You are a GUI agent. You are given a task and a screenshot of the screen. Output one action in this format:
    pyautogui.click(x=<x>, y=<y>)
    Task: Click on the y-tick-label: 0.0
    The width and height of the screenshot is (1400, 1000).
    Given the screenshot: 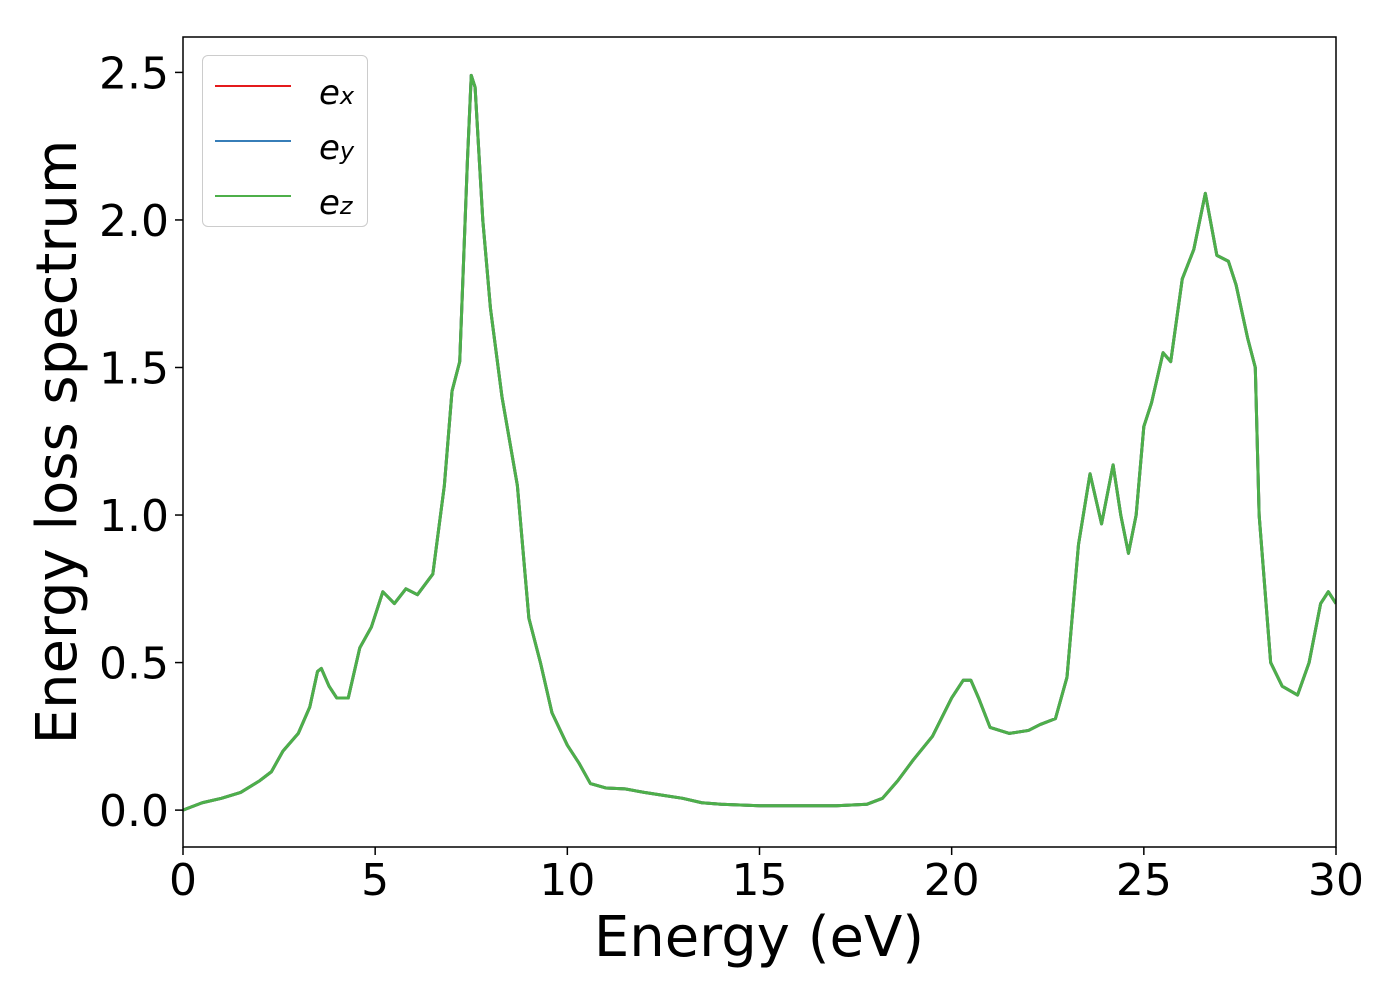 What is the action you would take?
    pyautogui.click(x=134, y=811)
    